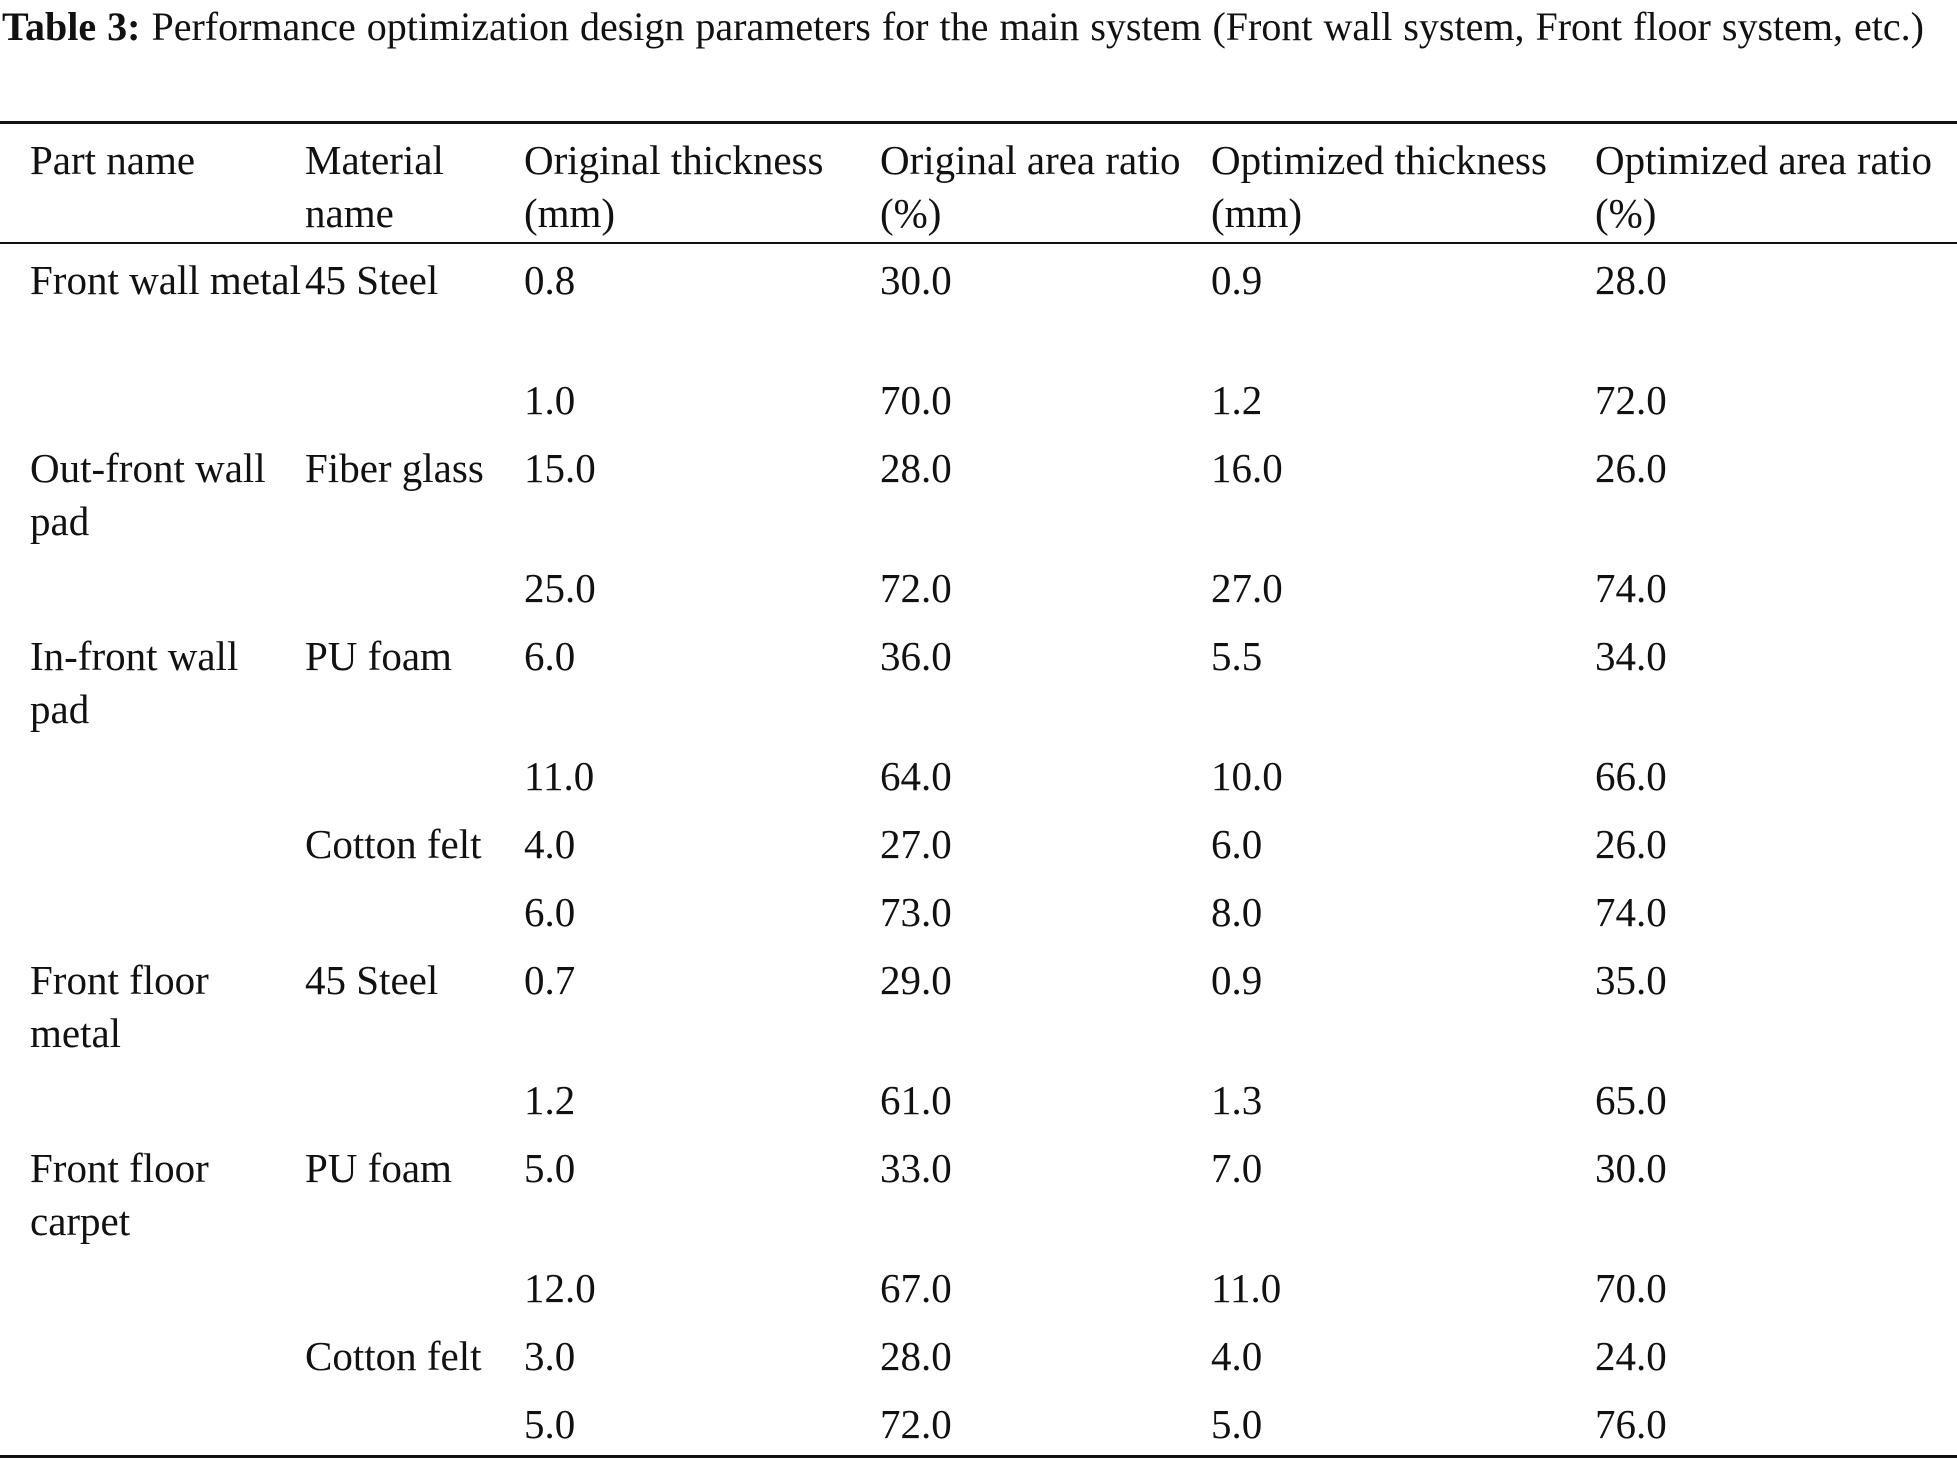 This screenshot has height=1460, width=1957. Describe the element at coordinates (1030, 186) in the screenshot. I see `header-original-area-ratio: Original area ratio (%)` at that location.